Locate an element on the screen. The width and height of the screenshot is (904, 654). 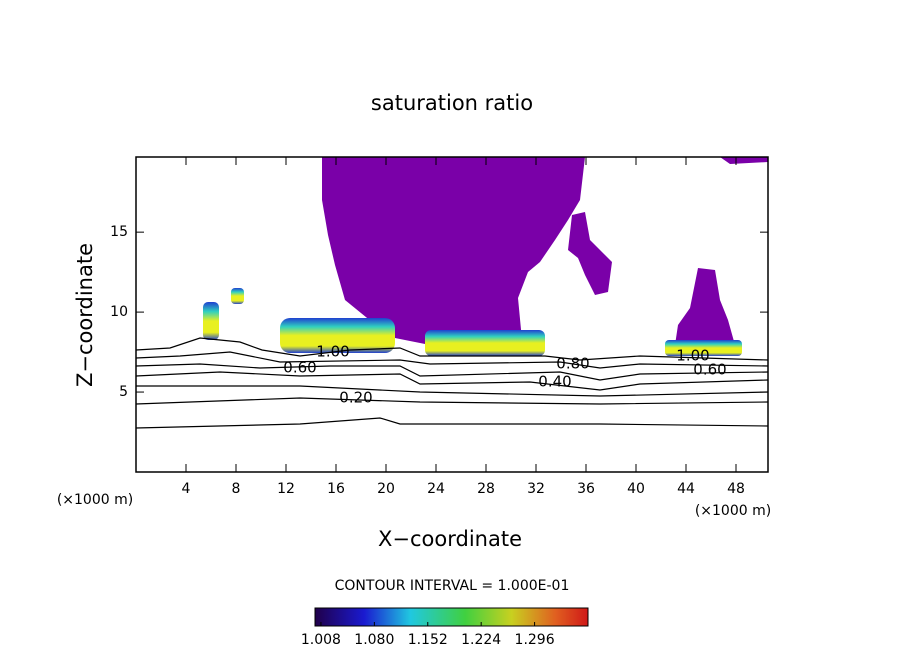
x-tick-label: 16 is located at coordinates (336, 489).